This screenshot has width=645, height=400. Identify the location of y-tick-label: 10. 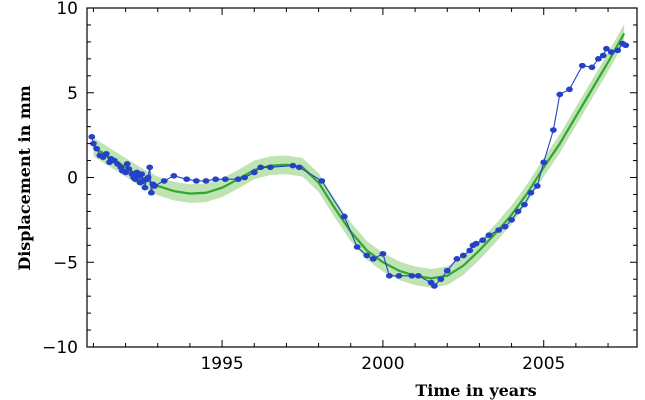
(67, 9).